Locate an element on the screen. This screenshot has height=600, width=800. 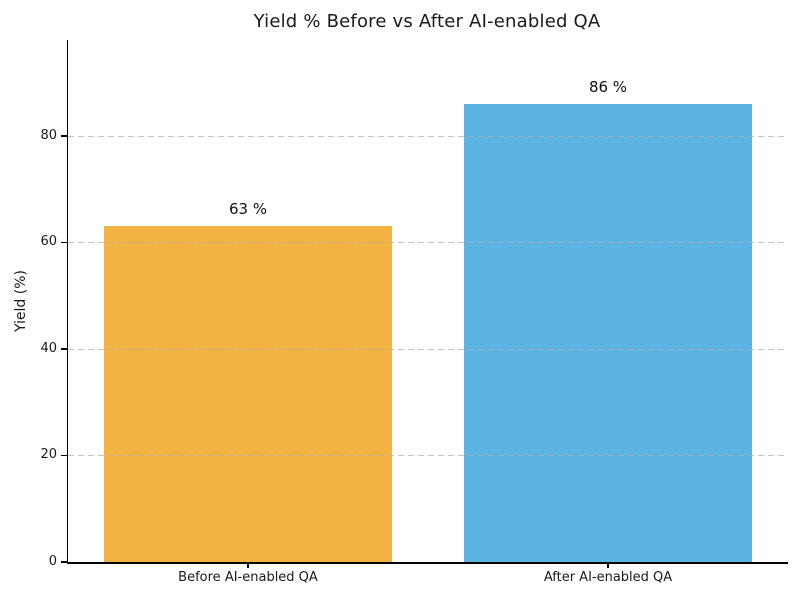
x-tick-label: Before AI-enabled QA is located at coordinates (248, 577).